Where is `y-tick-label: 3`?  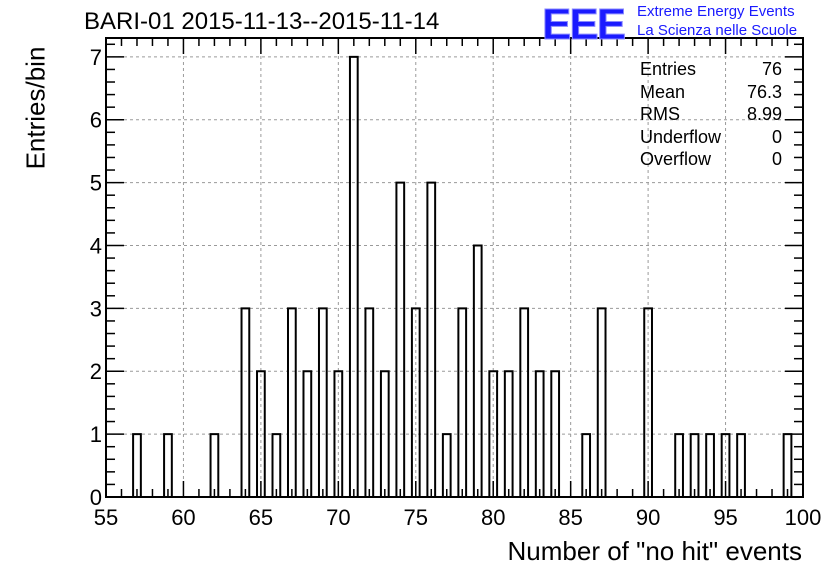
y-tick-label: 3 is located at coordinates (96, 308).